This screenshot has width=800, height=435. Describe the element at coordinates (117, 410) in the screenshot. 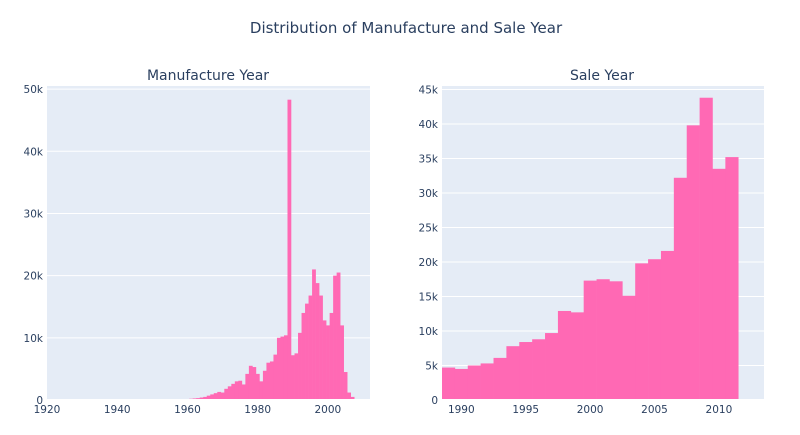

I see `manufacture-xtick-label: 1940` at that location.